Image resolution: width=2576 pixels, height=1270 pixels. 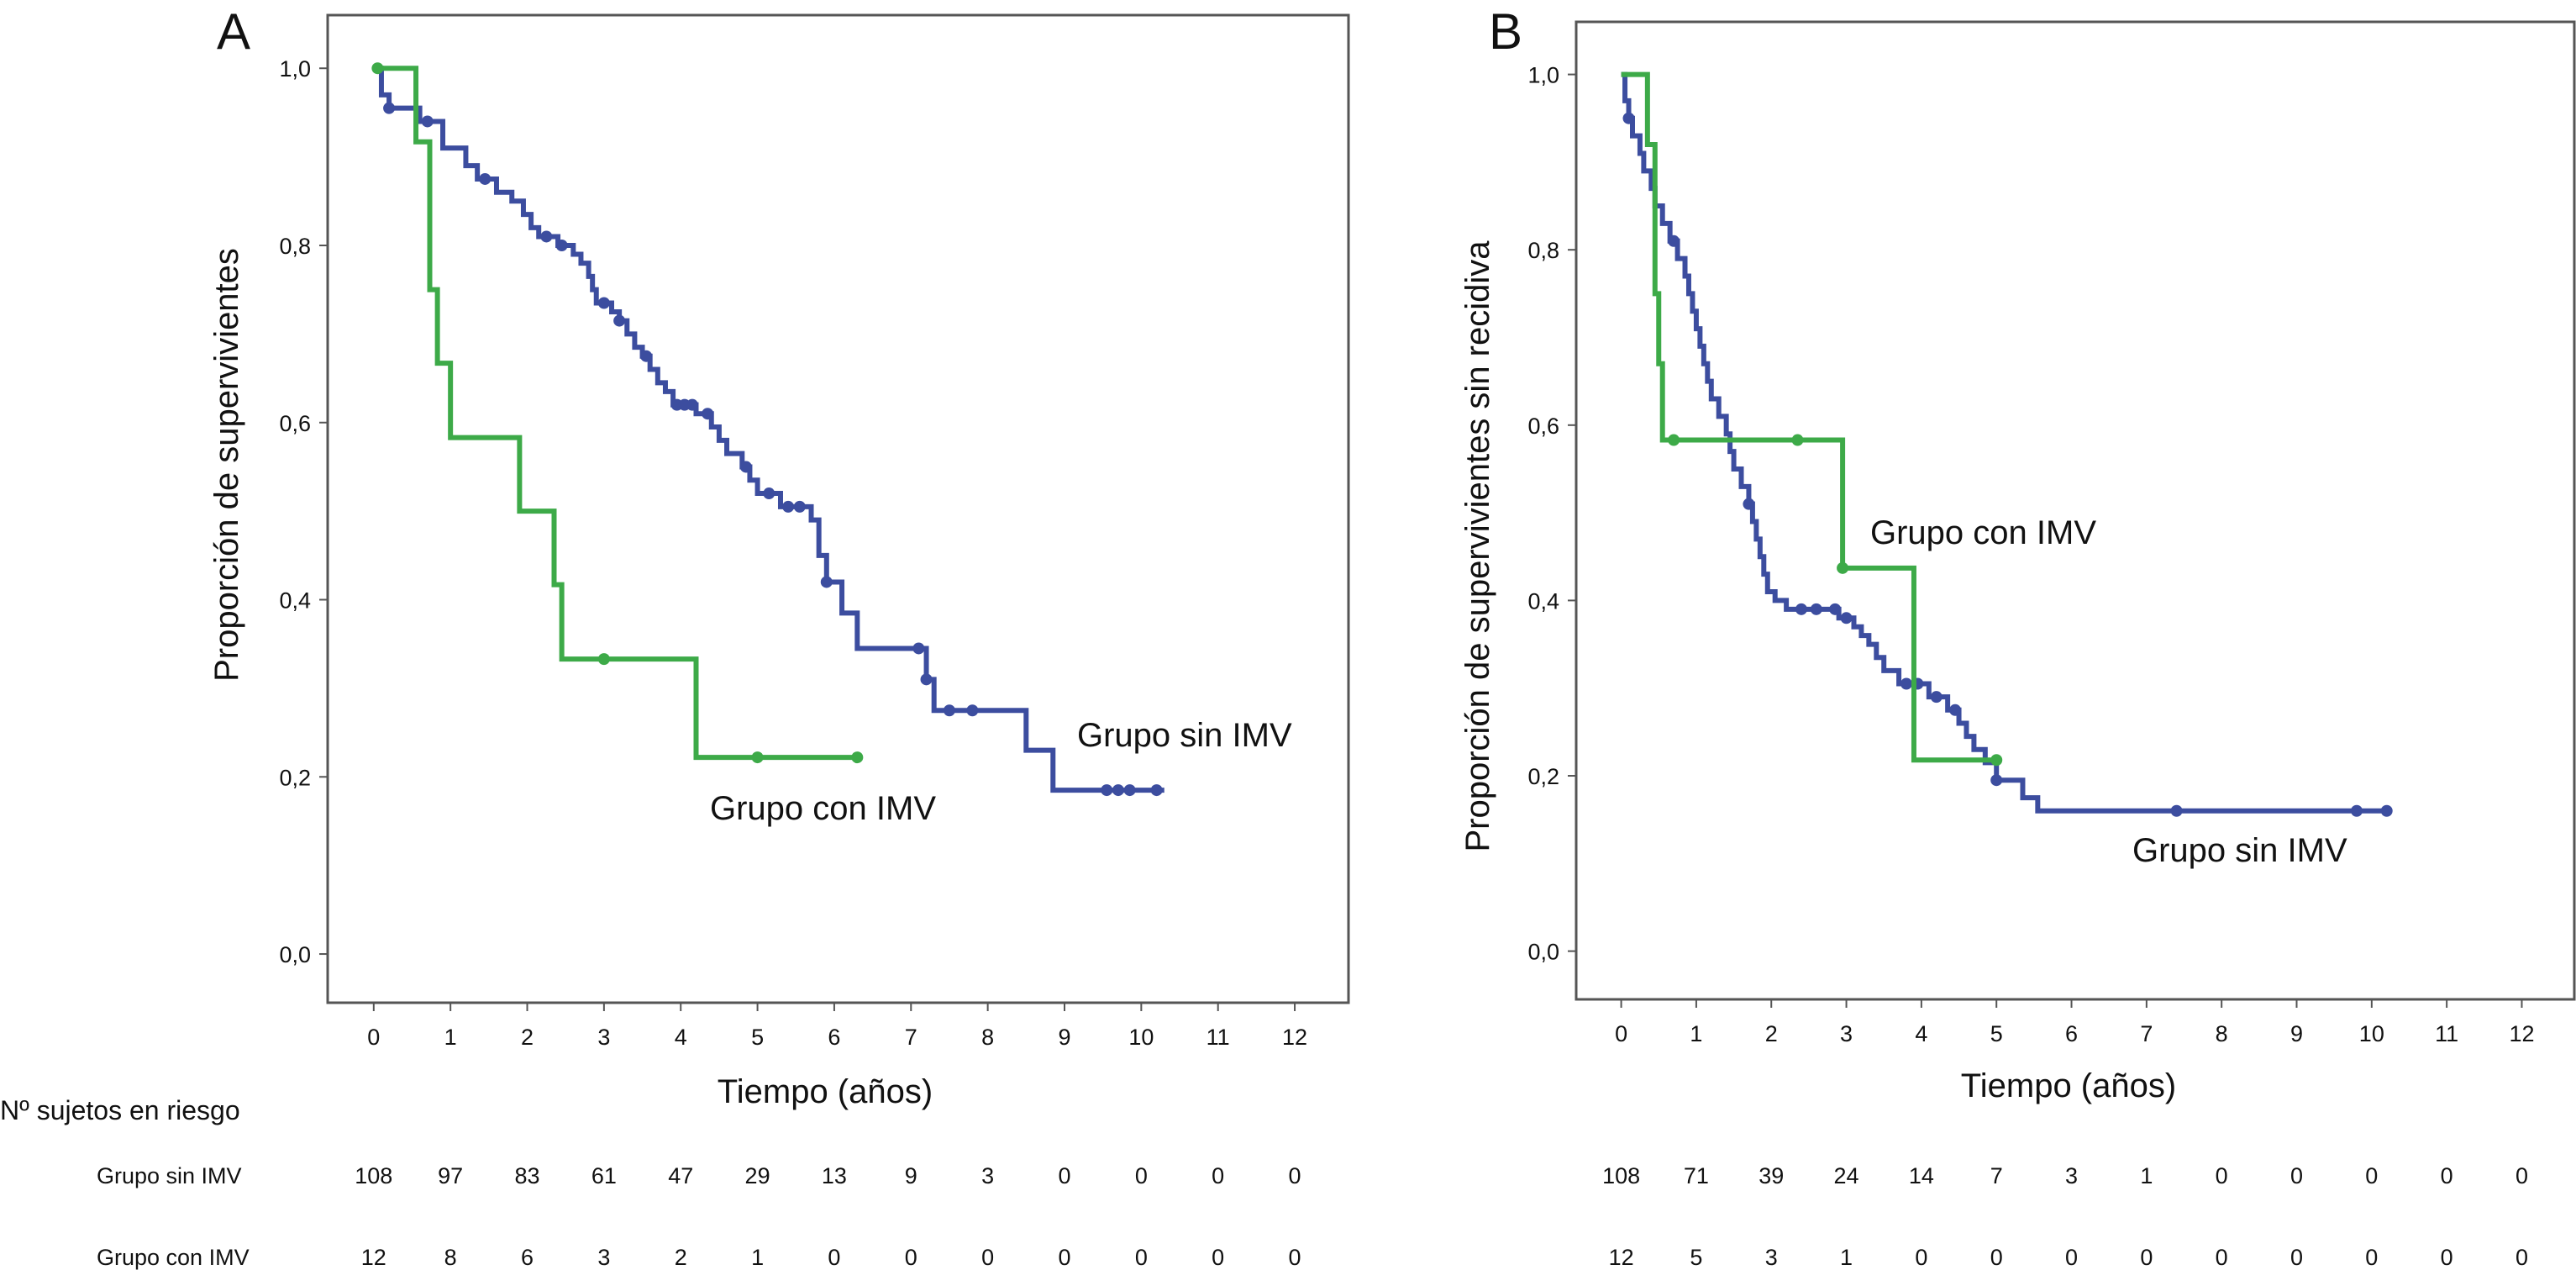 What do you see at coordinates (295, 777) in the screenshot?
I see `panel-a-y-tick-label: 0,2` at bounding box center [295, 777].